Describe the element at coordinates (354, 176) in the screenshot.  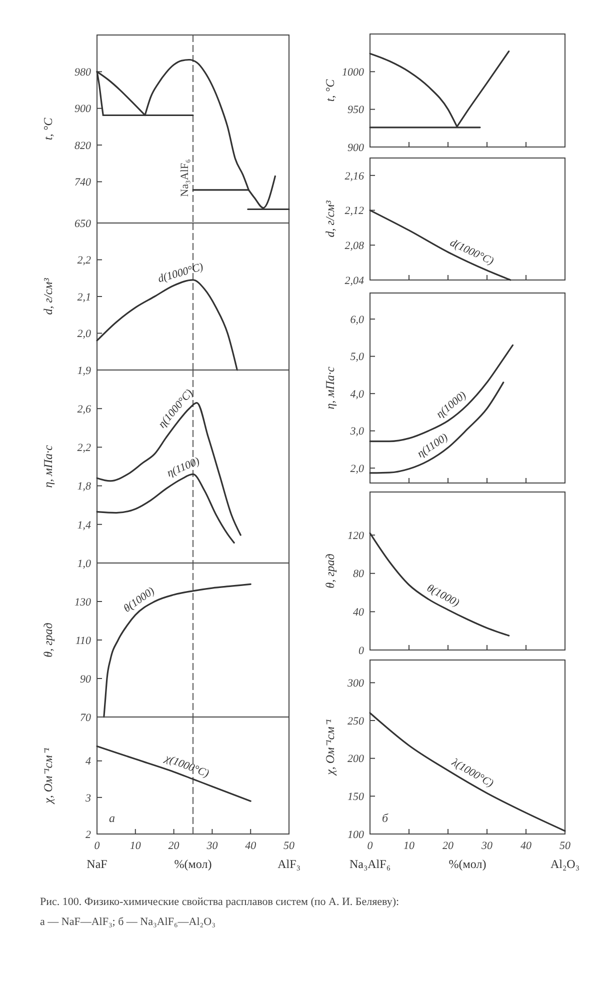
I see `y-tick-label: 2,16` at that location.